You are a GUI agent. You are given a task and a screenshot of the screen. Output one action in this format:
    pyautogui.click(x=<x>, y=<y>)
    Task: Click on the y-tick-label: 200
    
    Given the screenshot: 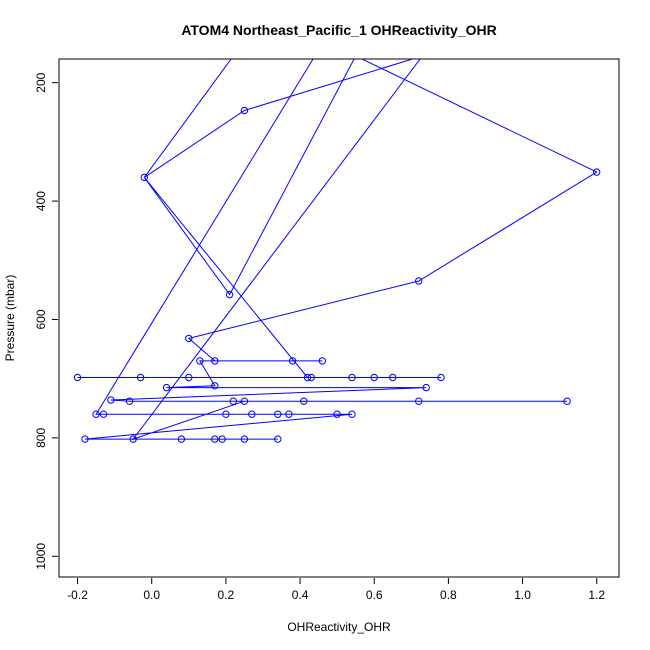 What is the action you would take?
    pyautogui.click(x=41, y=82)
    